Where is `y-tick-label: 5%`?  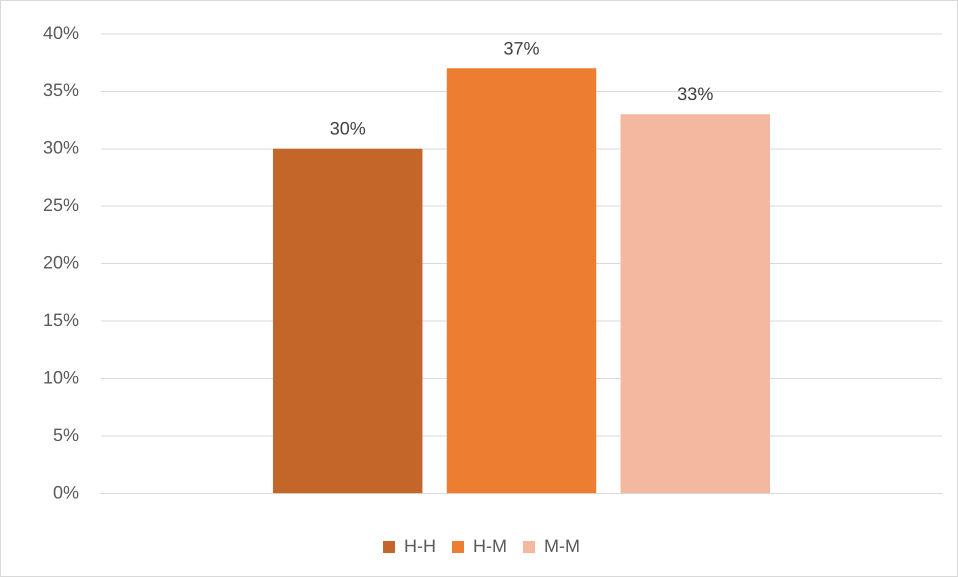
y-tick-label: 5% is located at coordinates (66, 435).